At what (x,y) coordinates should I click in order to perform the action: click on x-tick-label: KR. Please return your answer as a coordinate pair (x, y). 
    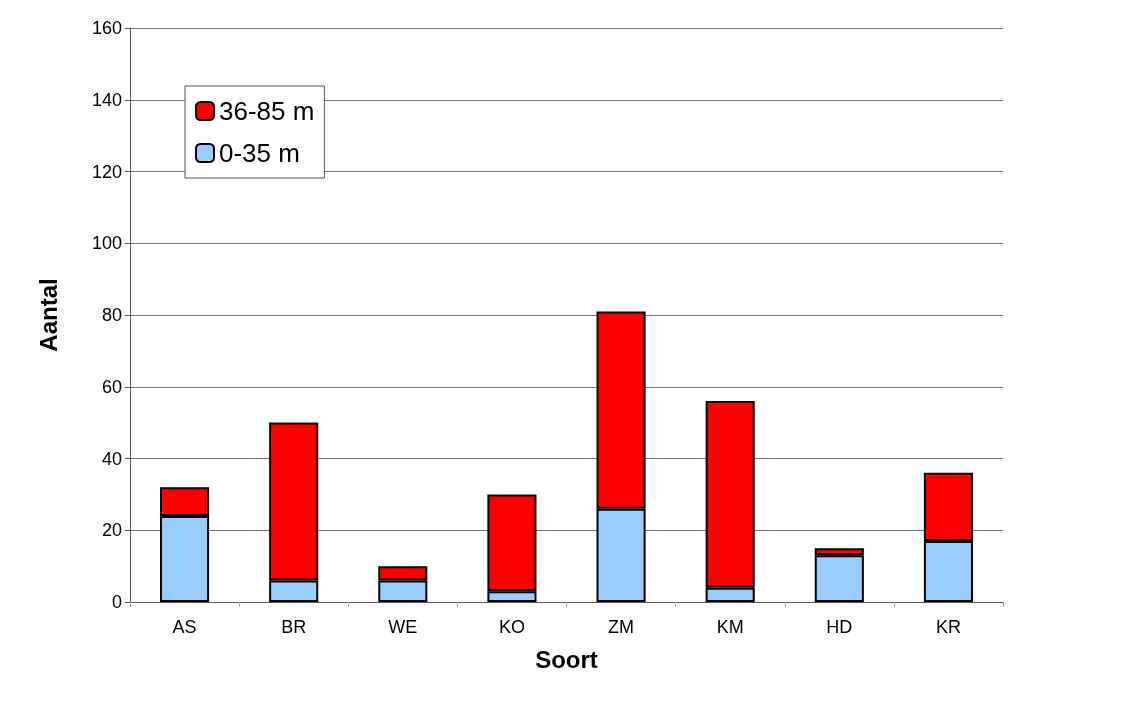
    Looking at the image, I should click on (948, 627).